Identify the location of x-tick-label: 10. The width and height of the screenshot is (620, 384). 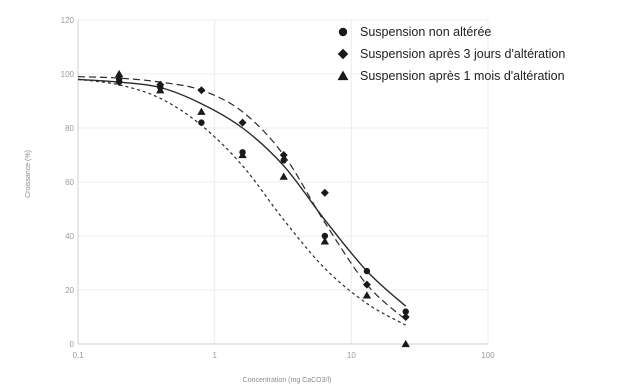
(351, 355).